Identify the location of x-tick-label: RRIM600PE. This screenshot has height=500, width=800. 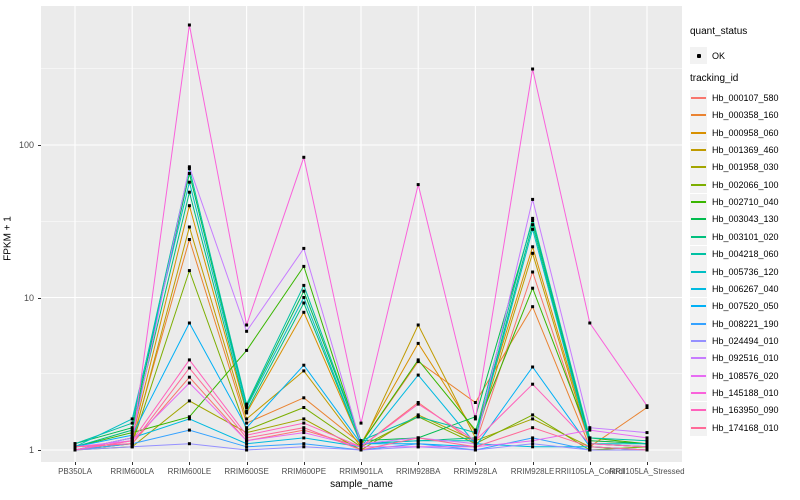
(304, 471).